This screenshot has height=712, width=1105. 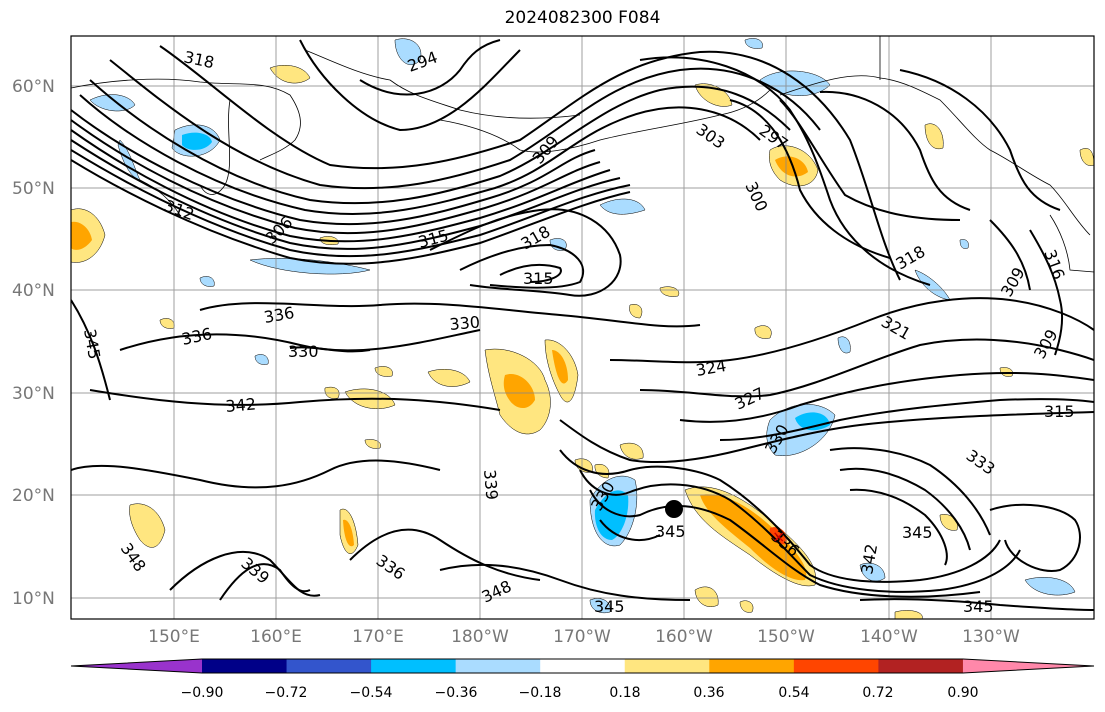 What do you see at coordinates (33, 189) in the screenshot?
I see `lat-label: 50°N` at bounding box center [33, 189].